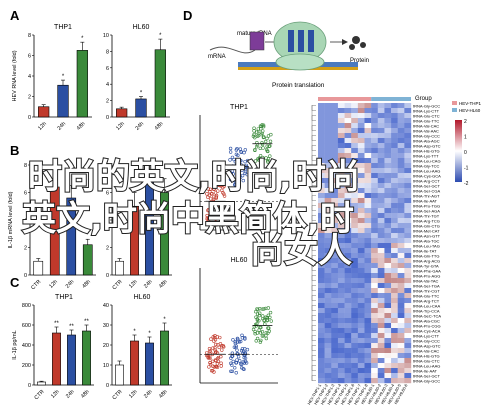 The image size is (500, 407). Describe the element at coordinates (427, 326) in the screenshot. I see `row-label: tRNA-Pro-CGG` at that location.